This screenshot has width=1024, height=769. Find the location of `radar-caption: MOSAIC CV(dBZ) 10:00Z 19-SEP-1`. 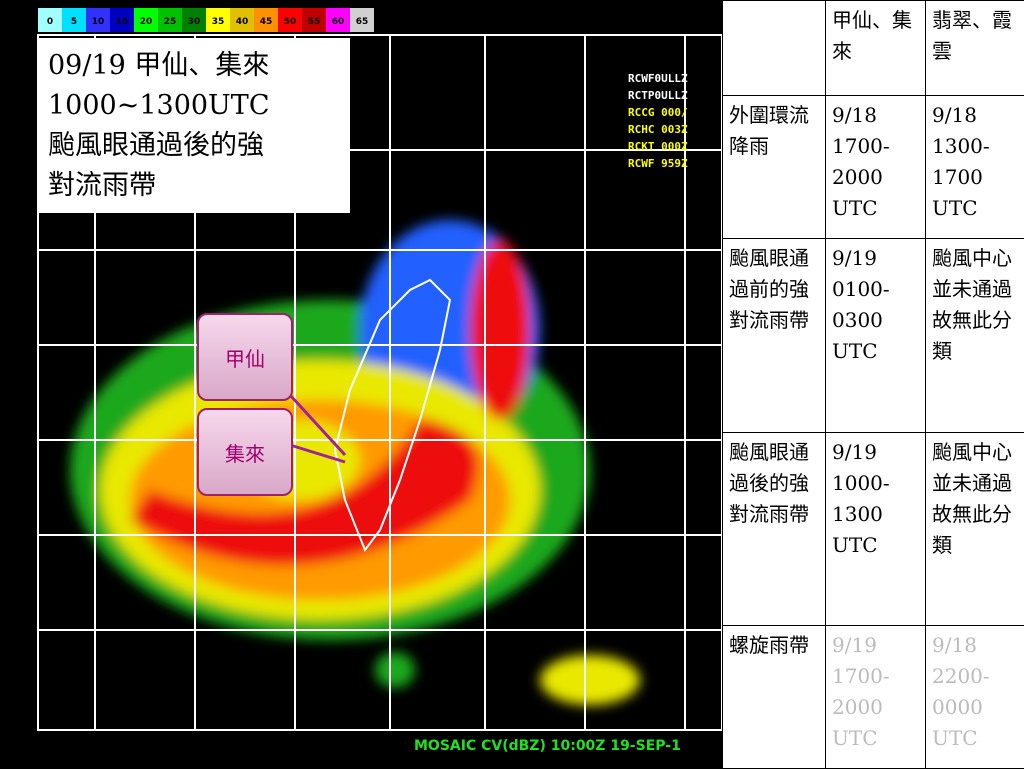

radar-caption: MOSAIC CV(dBZ) 10:00Z 19-SEP-1 is located at coordinates (547, 746).